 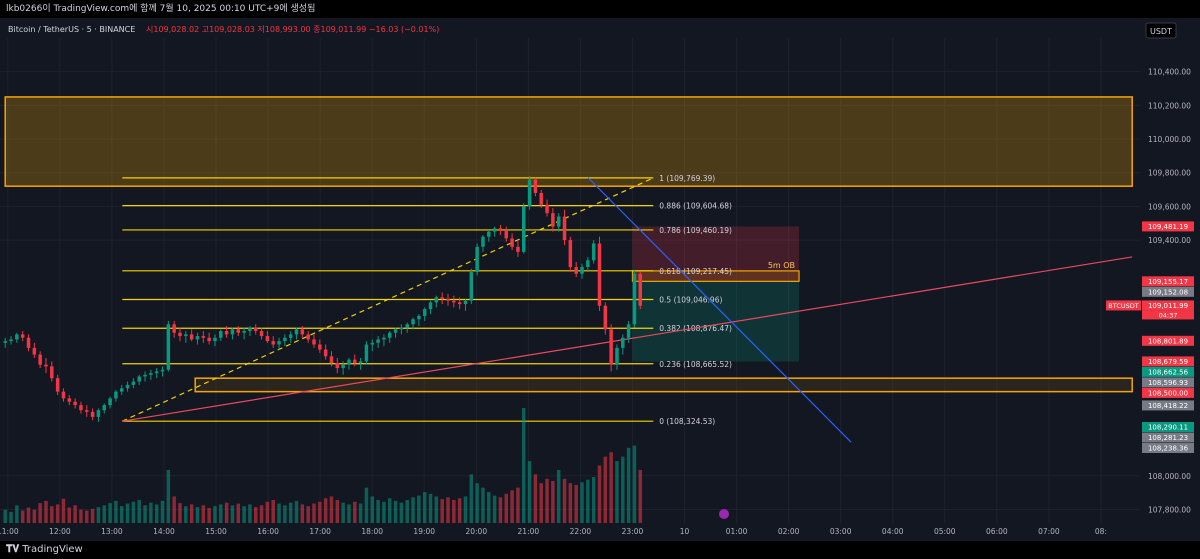 What do you see at coordinates (1168, 227) in the screenshot?
I see `price-tag-label: 109,481.19` at bounding box center [1168, 227].